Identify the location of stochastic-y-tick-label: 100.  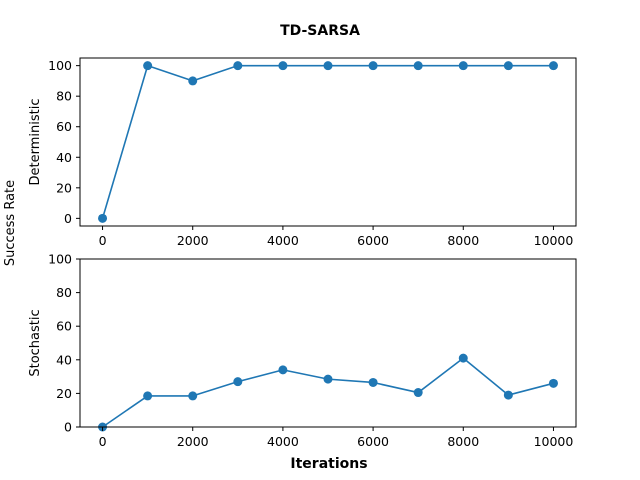
(60, 259).